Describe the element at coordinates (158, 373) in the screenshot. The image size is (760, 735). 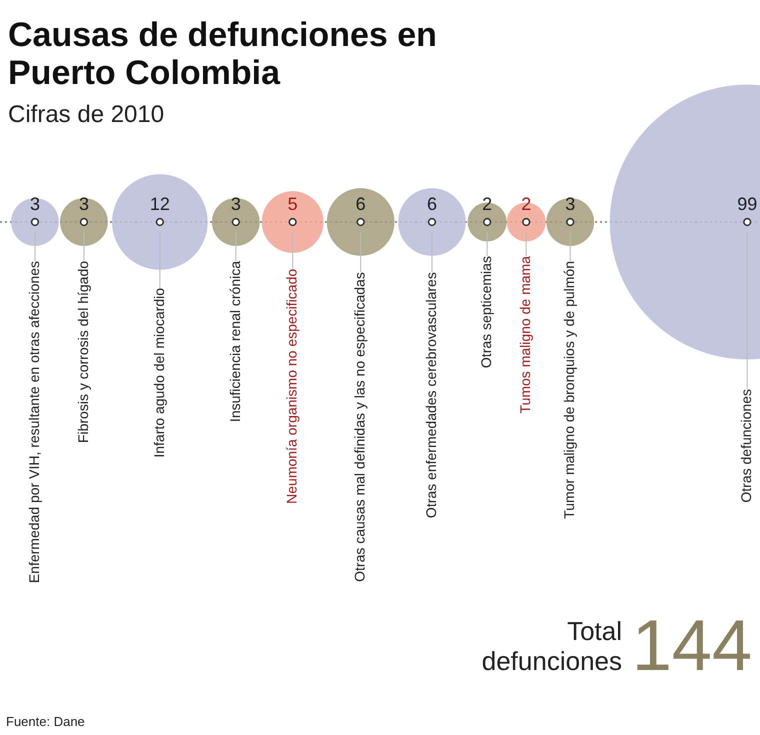
I see `category-label: Infarto agudo del miocardio` at that location.